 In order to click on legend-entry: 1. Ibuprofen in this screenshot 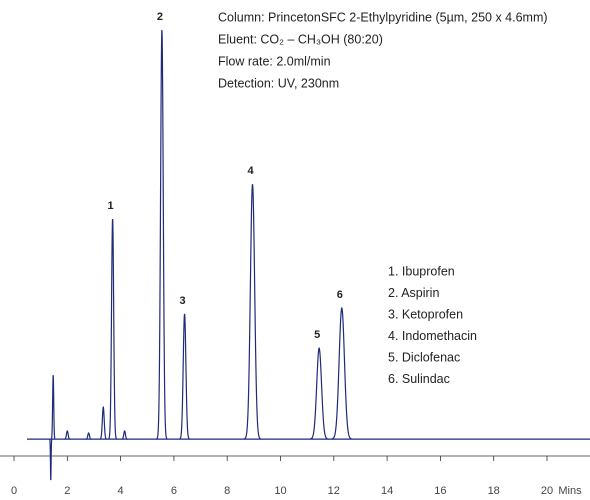, I will do `click(421, 271)`.